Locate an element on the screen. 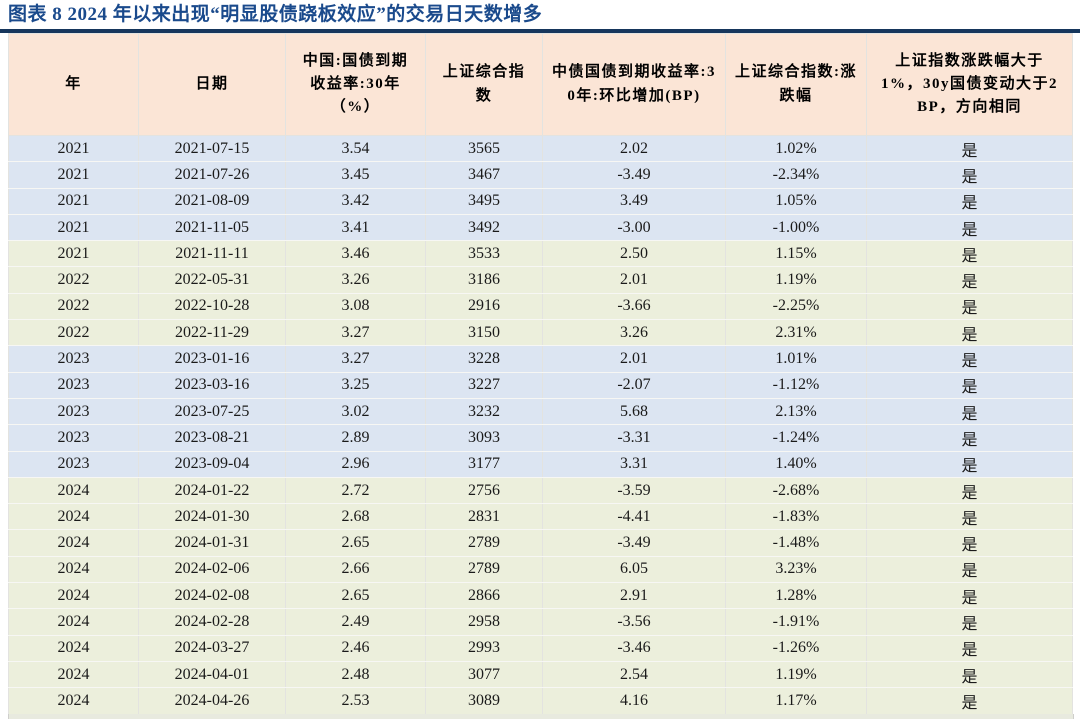 The image size is (1080, 719). cell-date: 2021-07-15 is located at coordinates (212, 148).